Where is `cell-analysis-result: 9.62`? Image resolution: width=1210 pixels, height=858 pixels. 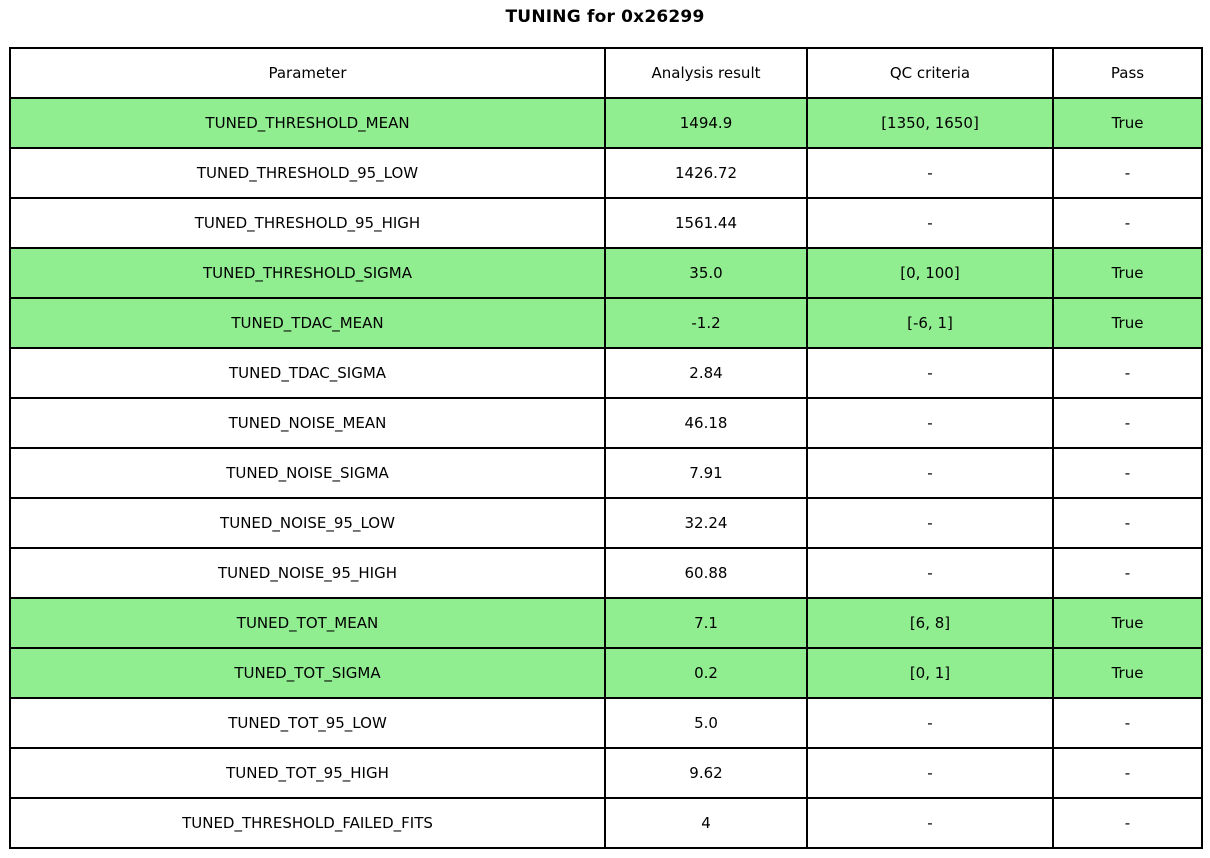 cell-analysis-result: 9.62 is located at coordinates (706, 773).